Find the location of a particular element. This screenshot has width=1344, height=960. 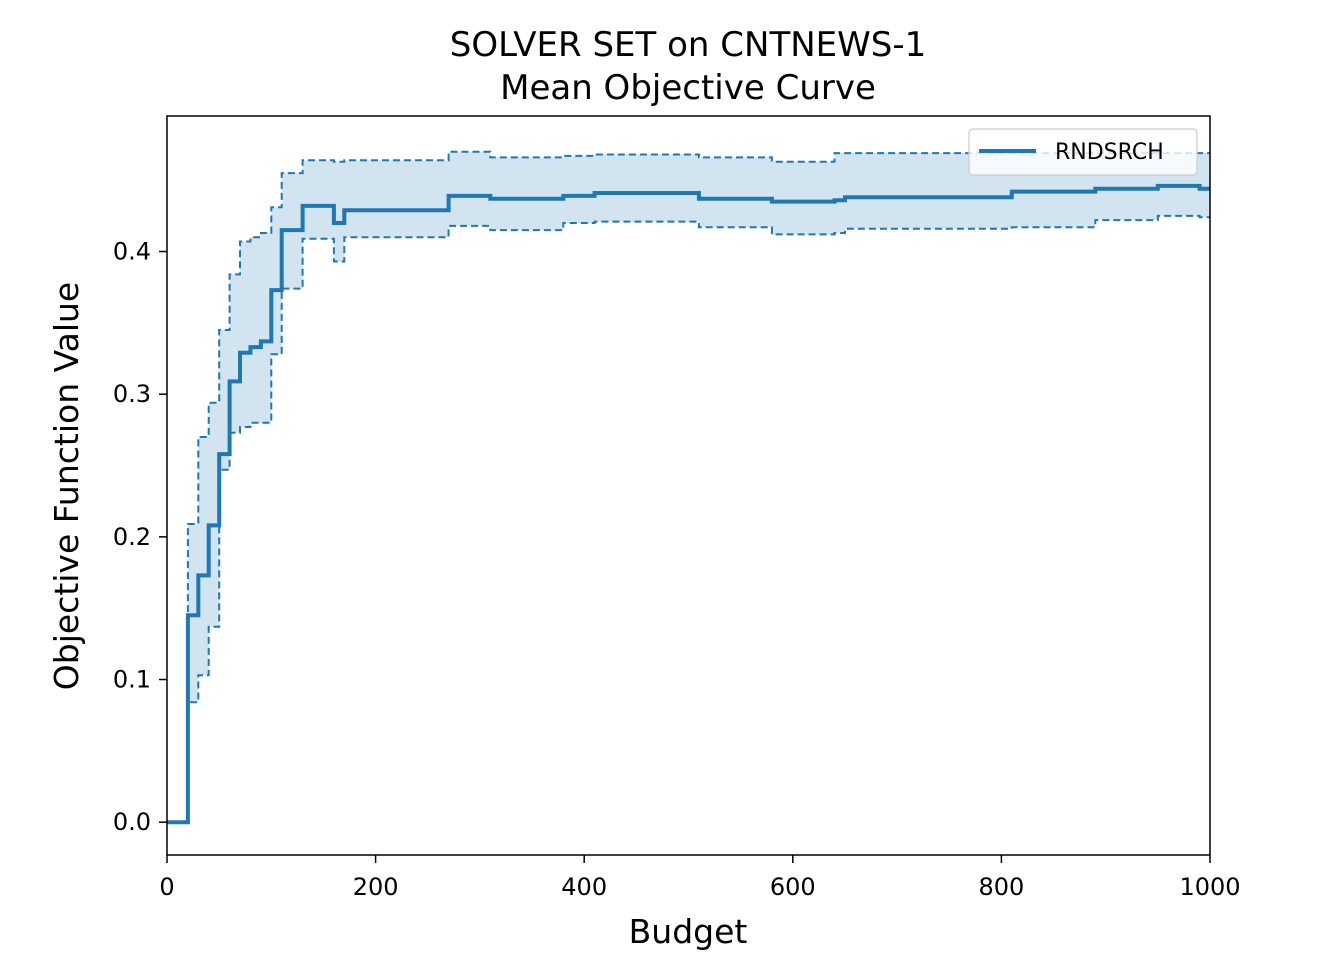

legend: RNDSRCH is located at coordinates (1083, 152).